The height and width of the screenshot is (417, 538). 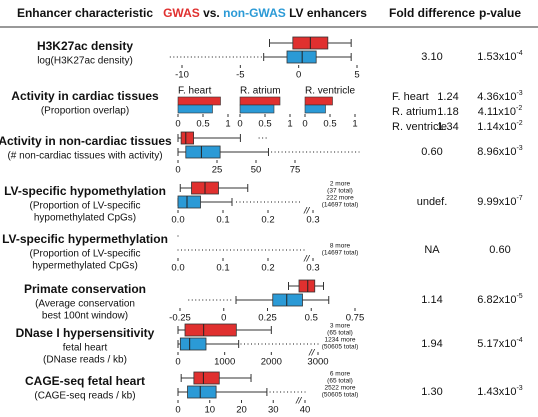 I want to click on p-value: 1.53x10-4, so click(x=499, y=56).